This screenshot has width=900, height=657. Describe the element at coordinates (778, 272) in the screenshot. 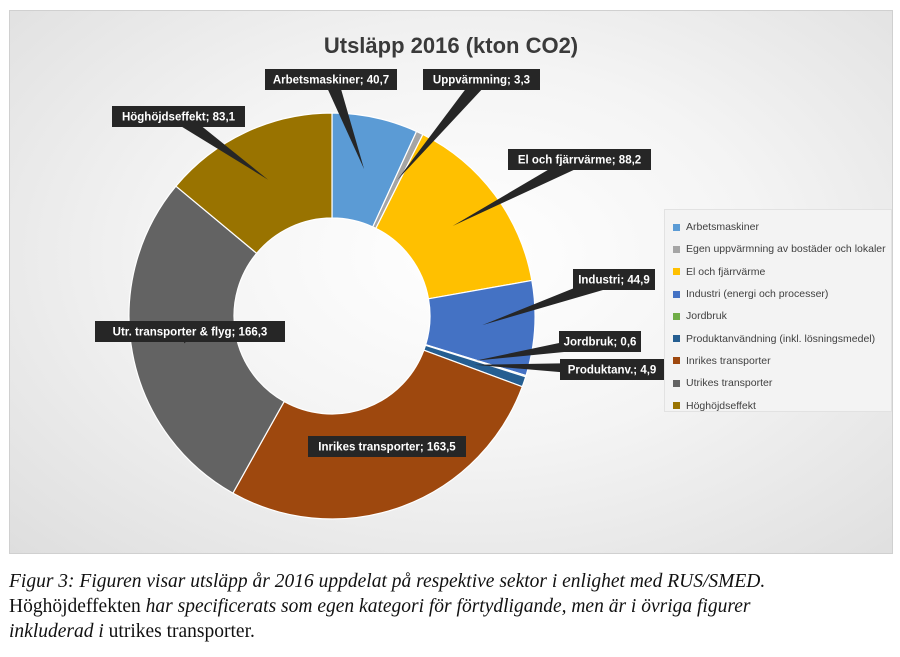

I see `legend-item: El och fjärrvärme` at that location.